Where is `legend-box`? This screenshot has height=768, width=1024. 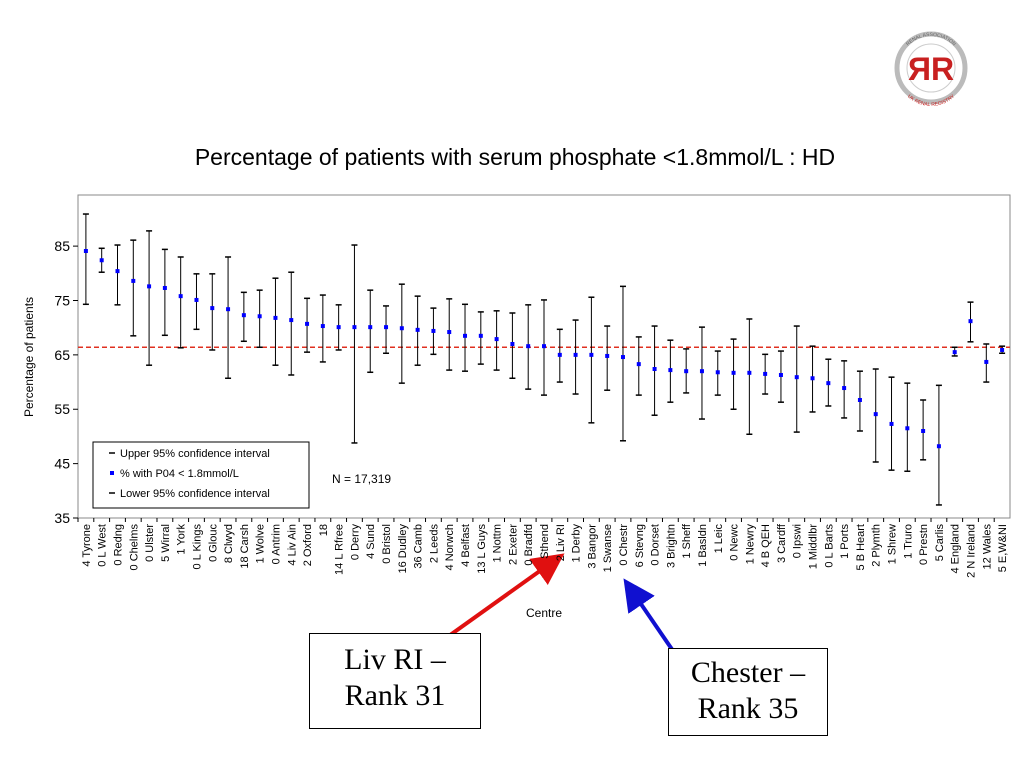 legend-box is located at coordinates (201, 475).